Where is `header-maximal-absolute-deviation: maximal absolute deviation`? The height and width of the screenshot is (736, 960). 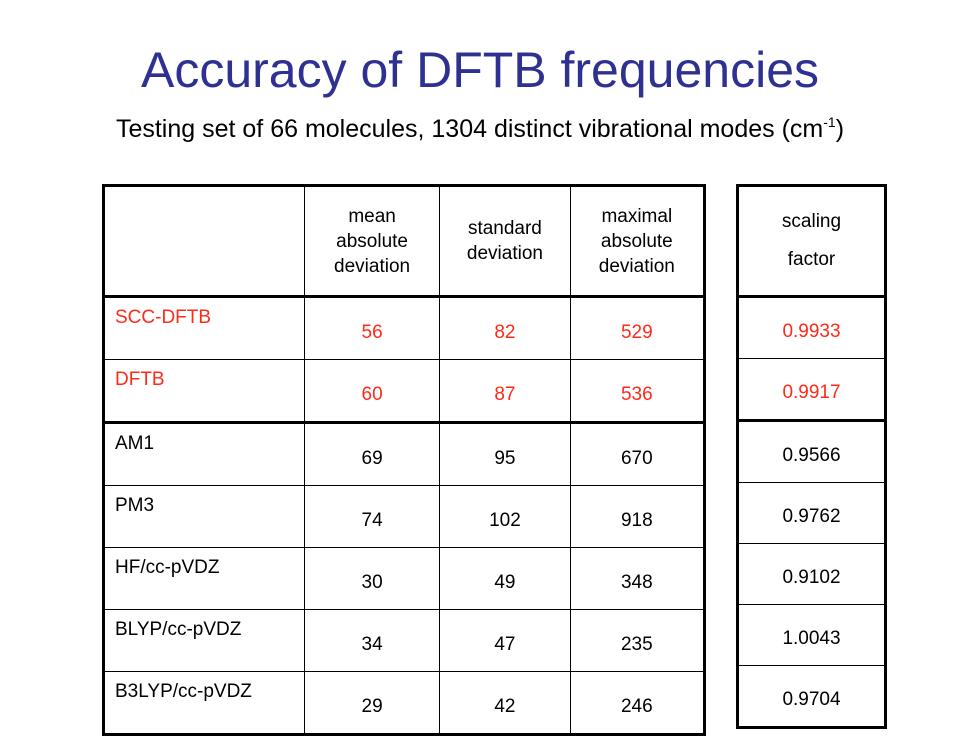
header-maximal-absolute-deviation: maximal absolute deviation is located at coordinates (637, 241).